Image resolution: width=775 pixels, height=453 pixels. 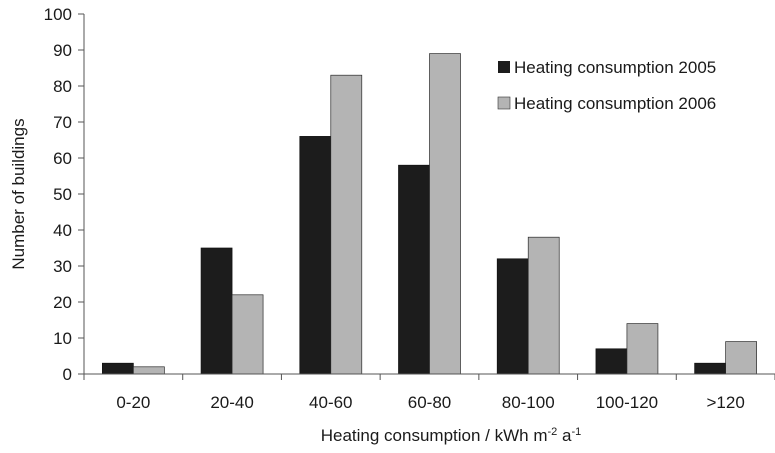 I want to click on x-ticks-group: 0-20 20-40 40-60 60-80 80-100 100-120 >120, so click(x=429, y=393).